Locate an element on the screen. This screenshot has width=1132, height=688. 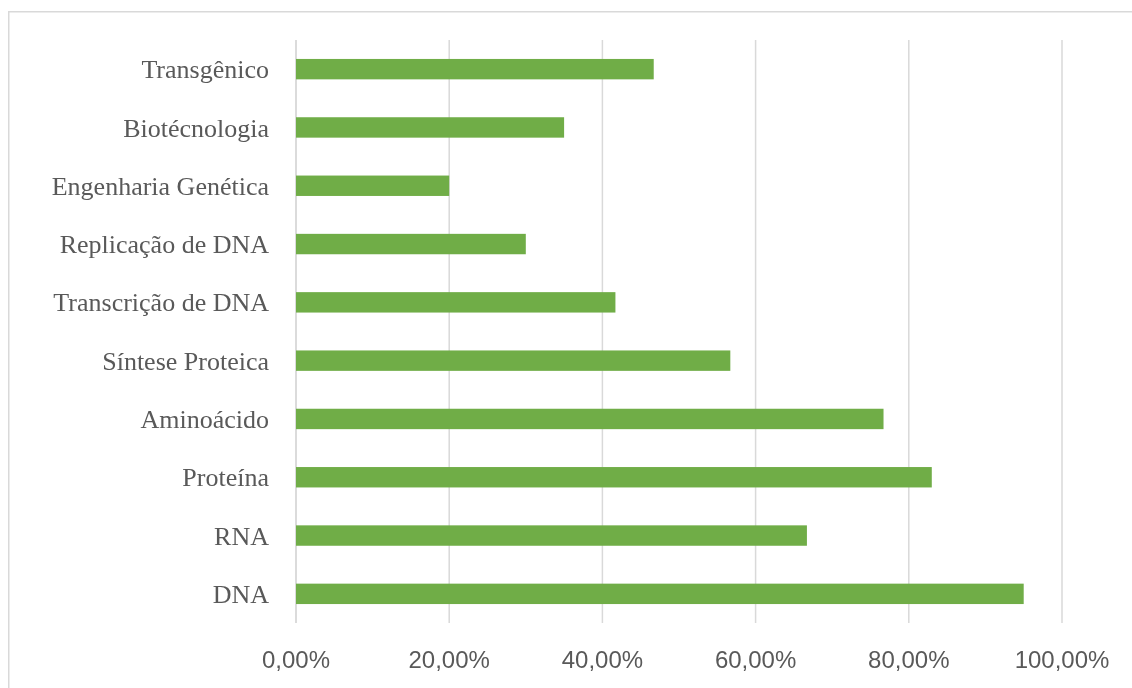
y-tick-label: RNA is located at coordinates (242, 536).